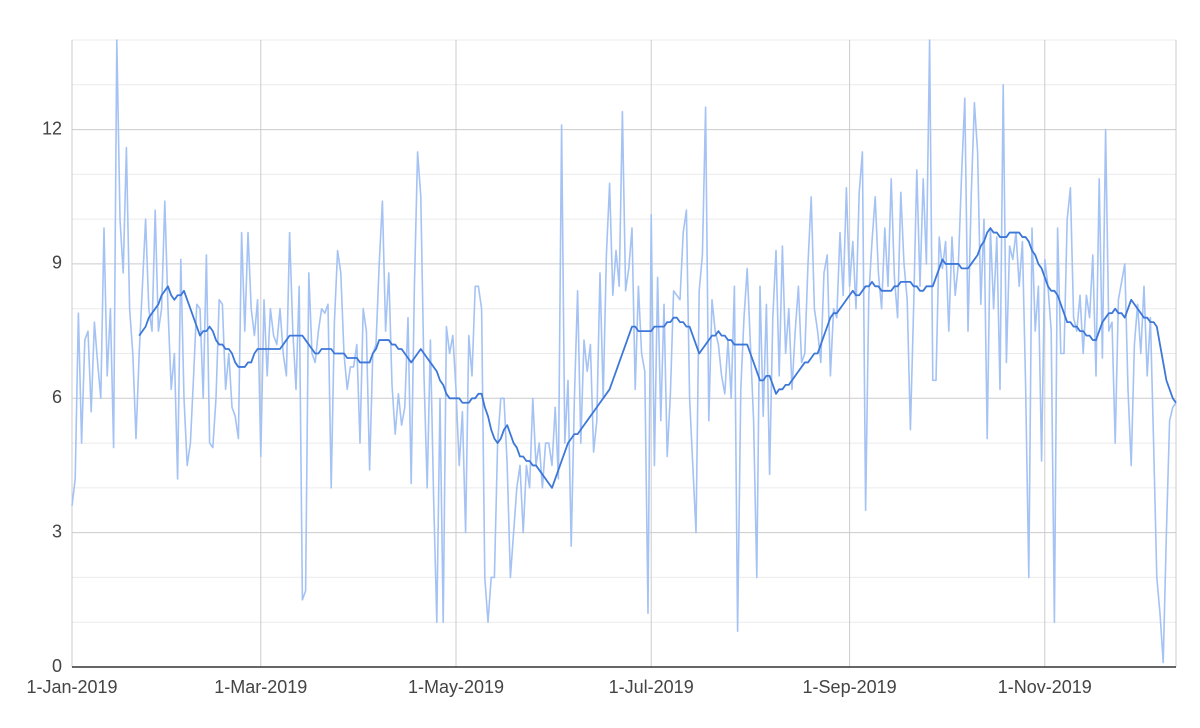 The width and height of the screenshot is (1200, 728). I want to click on y-tick-label: 9, so click(57, 263).